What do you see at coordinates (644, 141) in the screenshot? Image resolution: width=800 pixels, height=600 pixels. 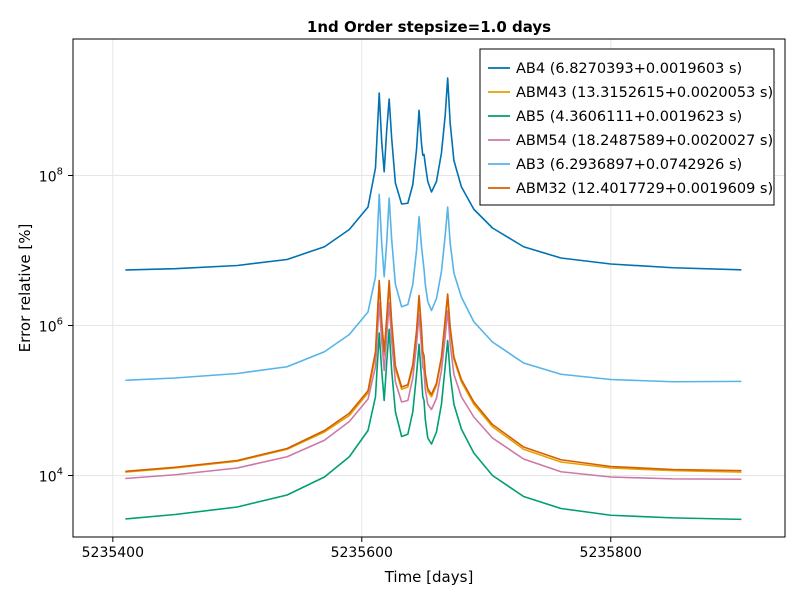 I see `legend-label-3: ABM54 (18.2487589+0.0020027 s)` at bounding box center [644, 141].